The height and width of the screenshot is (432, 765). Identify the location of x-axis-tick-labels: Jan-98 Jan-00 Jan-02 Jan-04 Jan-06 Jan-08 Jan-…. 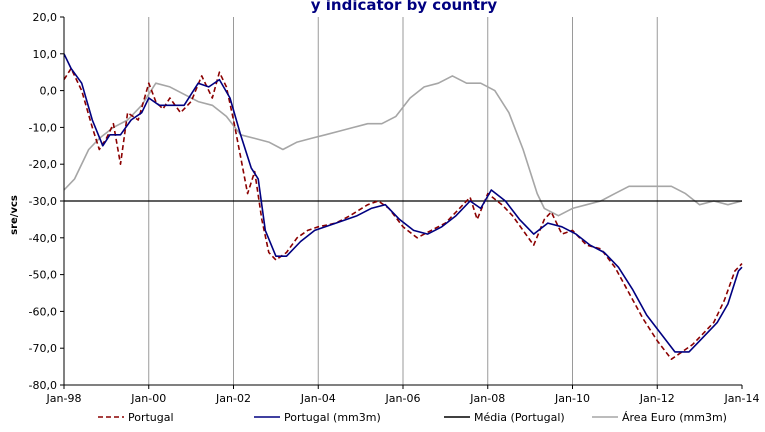
(403, 395).